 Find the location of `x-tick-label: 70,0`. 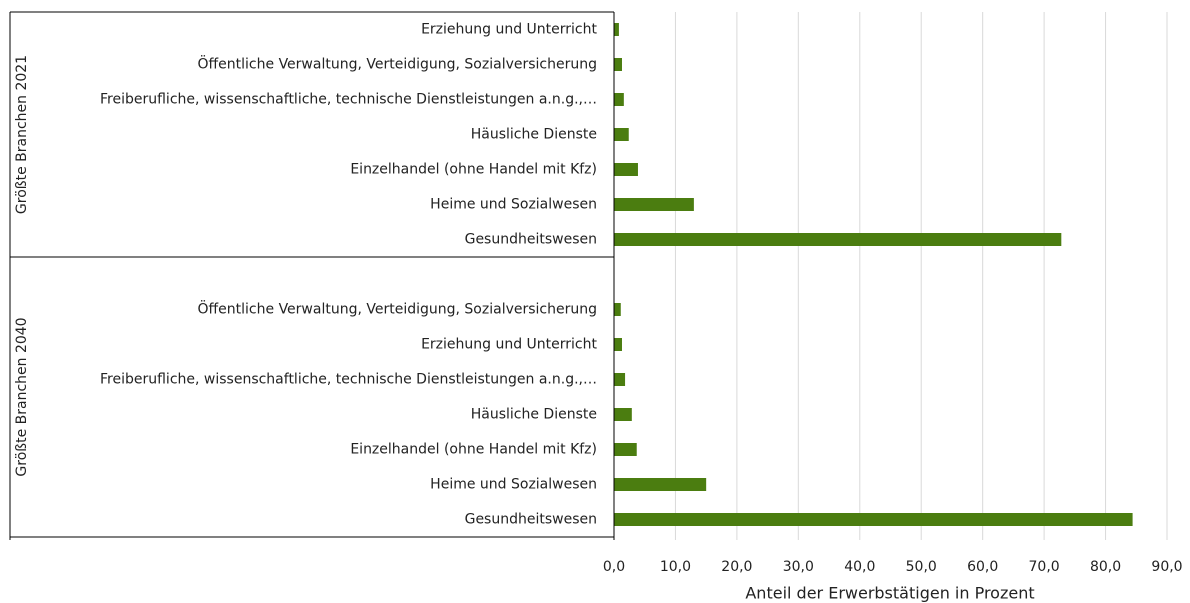

x-tick-label: 70,0 is located at coordinates (1044, 567).